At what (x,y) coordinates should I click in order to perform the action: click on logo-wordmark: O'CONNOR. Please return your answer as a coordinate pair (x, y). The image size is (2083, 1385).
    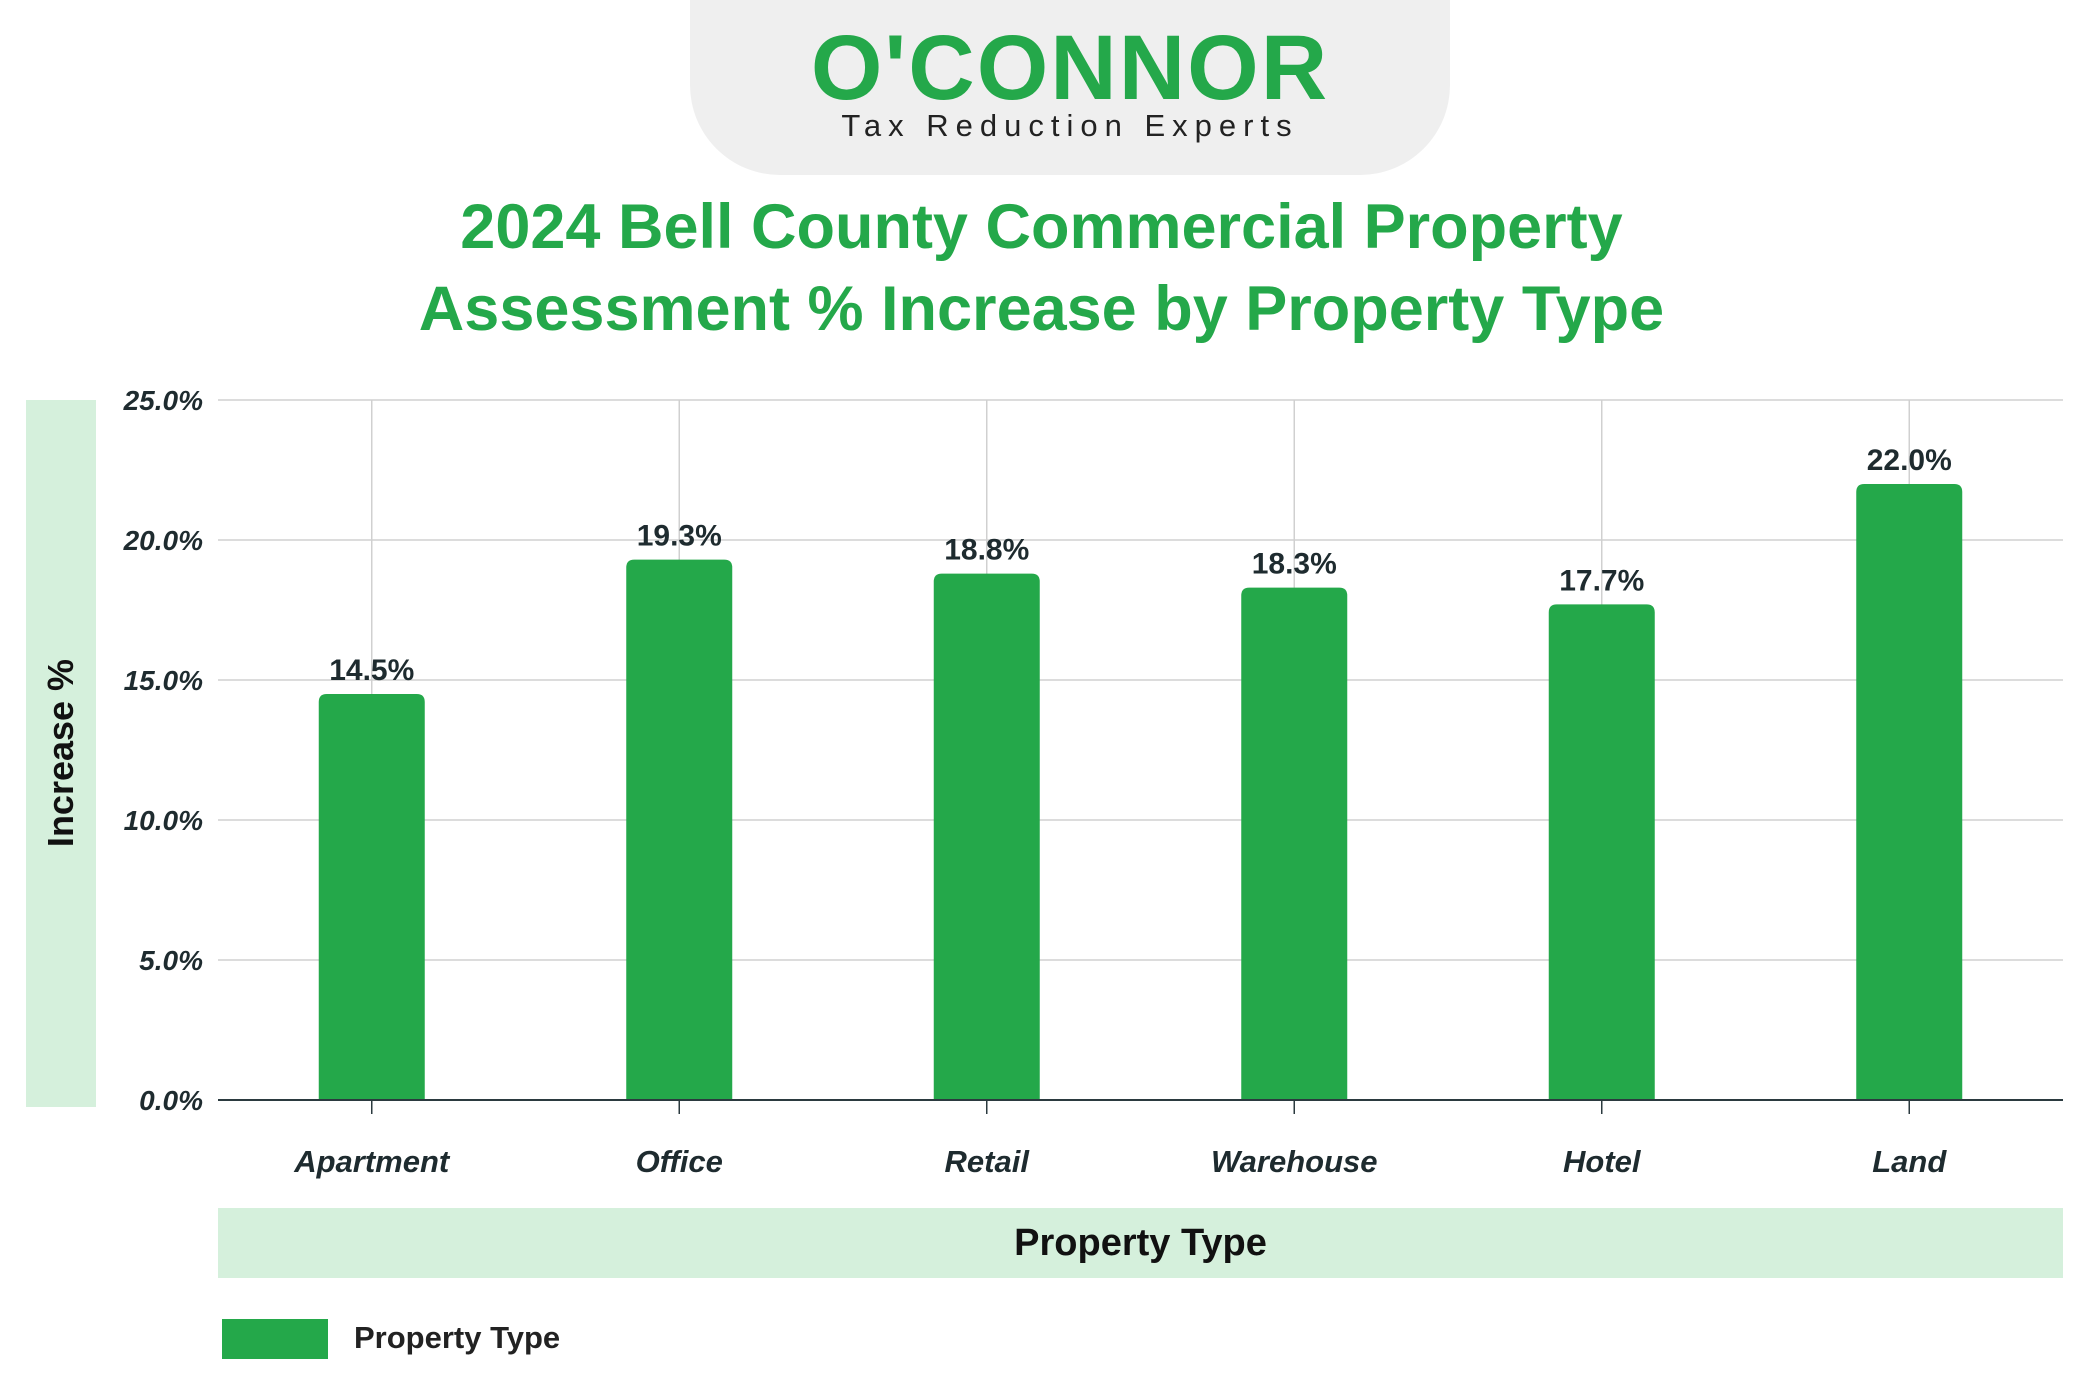
    Looking at the image, I should click on (1070, 68).